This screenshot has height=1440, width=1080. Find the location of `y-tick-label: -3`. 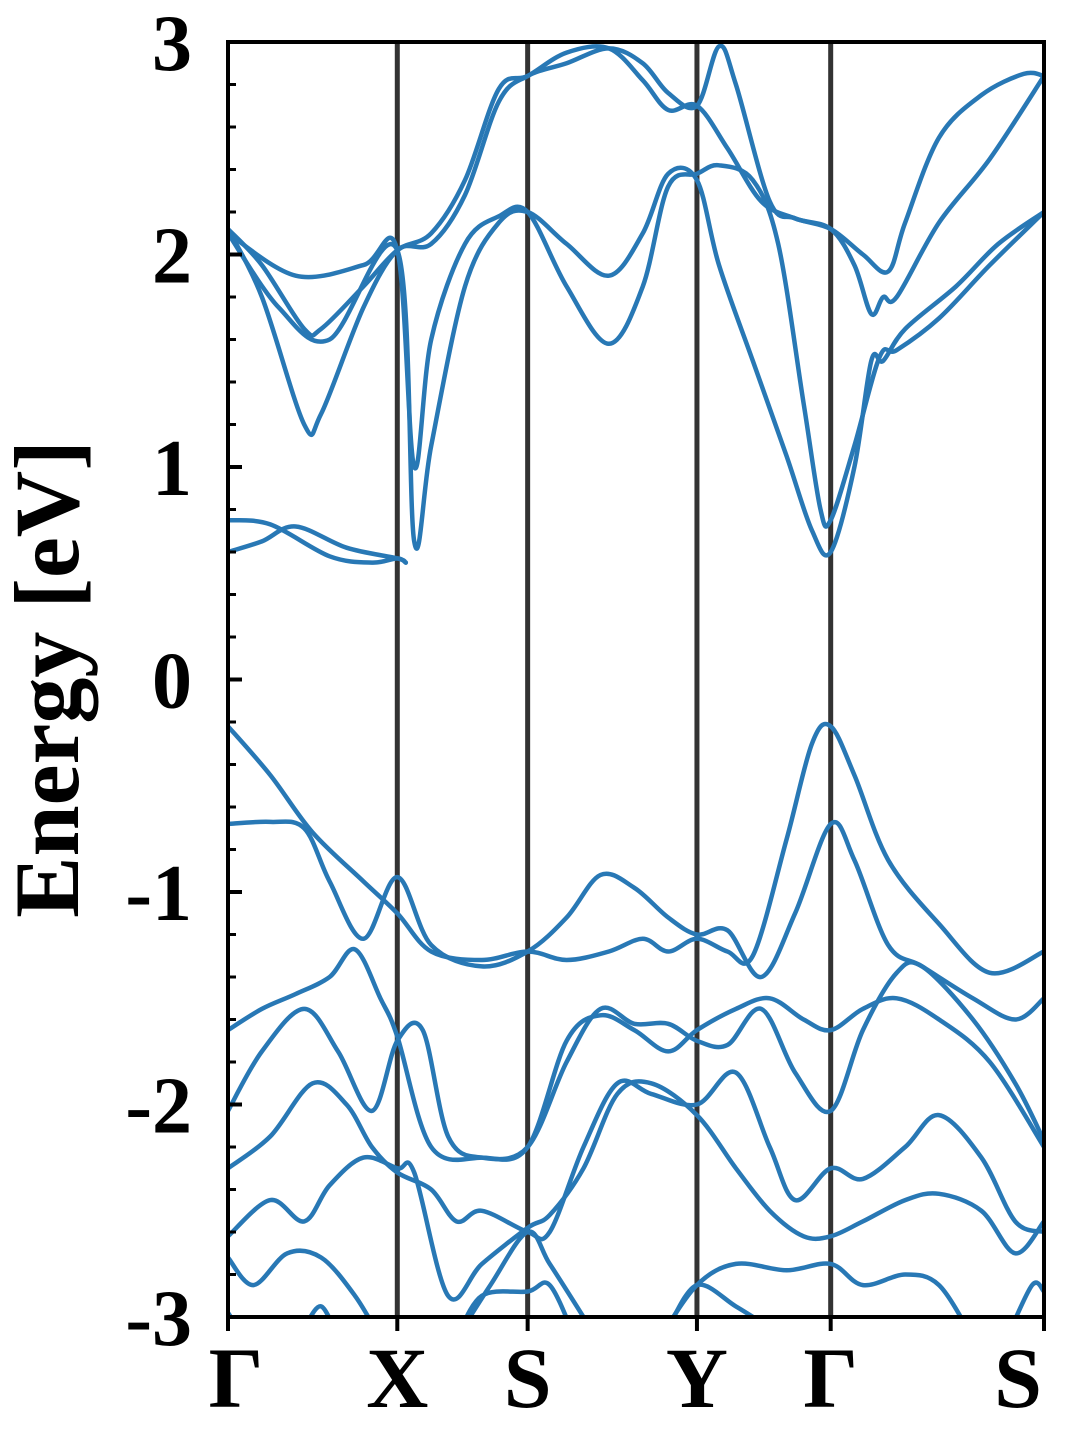

y-tick-label: -3 is located at coordinates (158, 1319).